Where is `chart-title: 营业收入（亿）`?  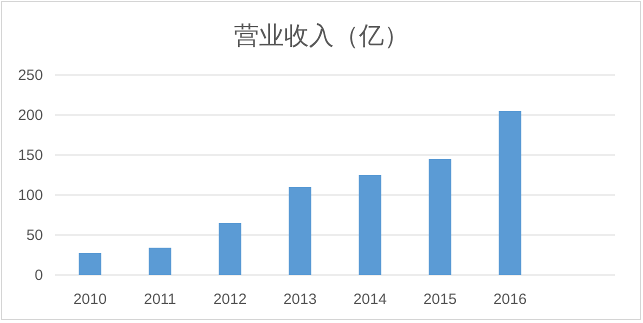
chart-title: 营业收入（亿） is located at coordinates (321, 36).